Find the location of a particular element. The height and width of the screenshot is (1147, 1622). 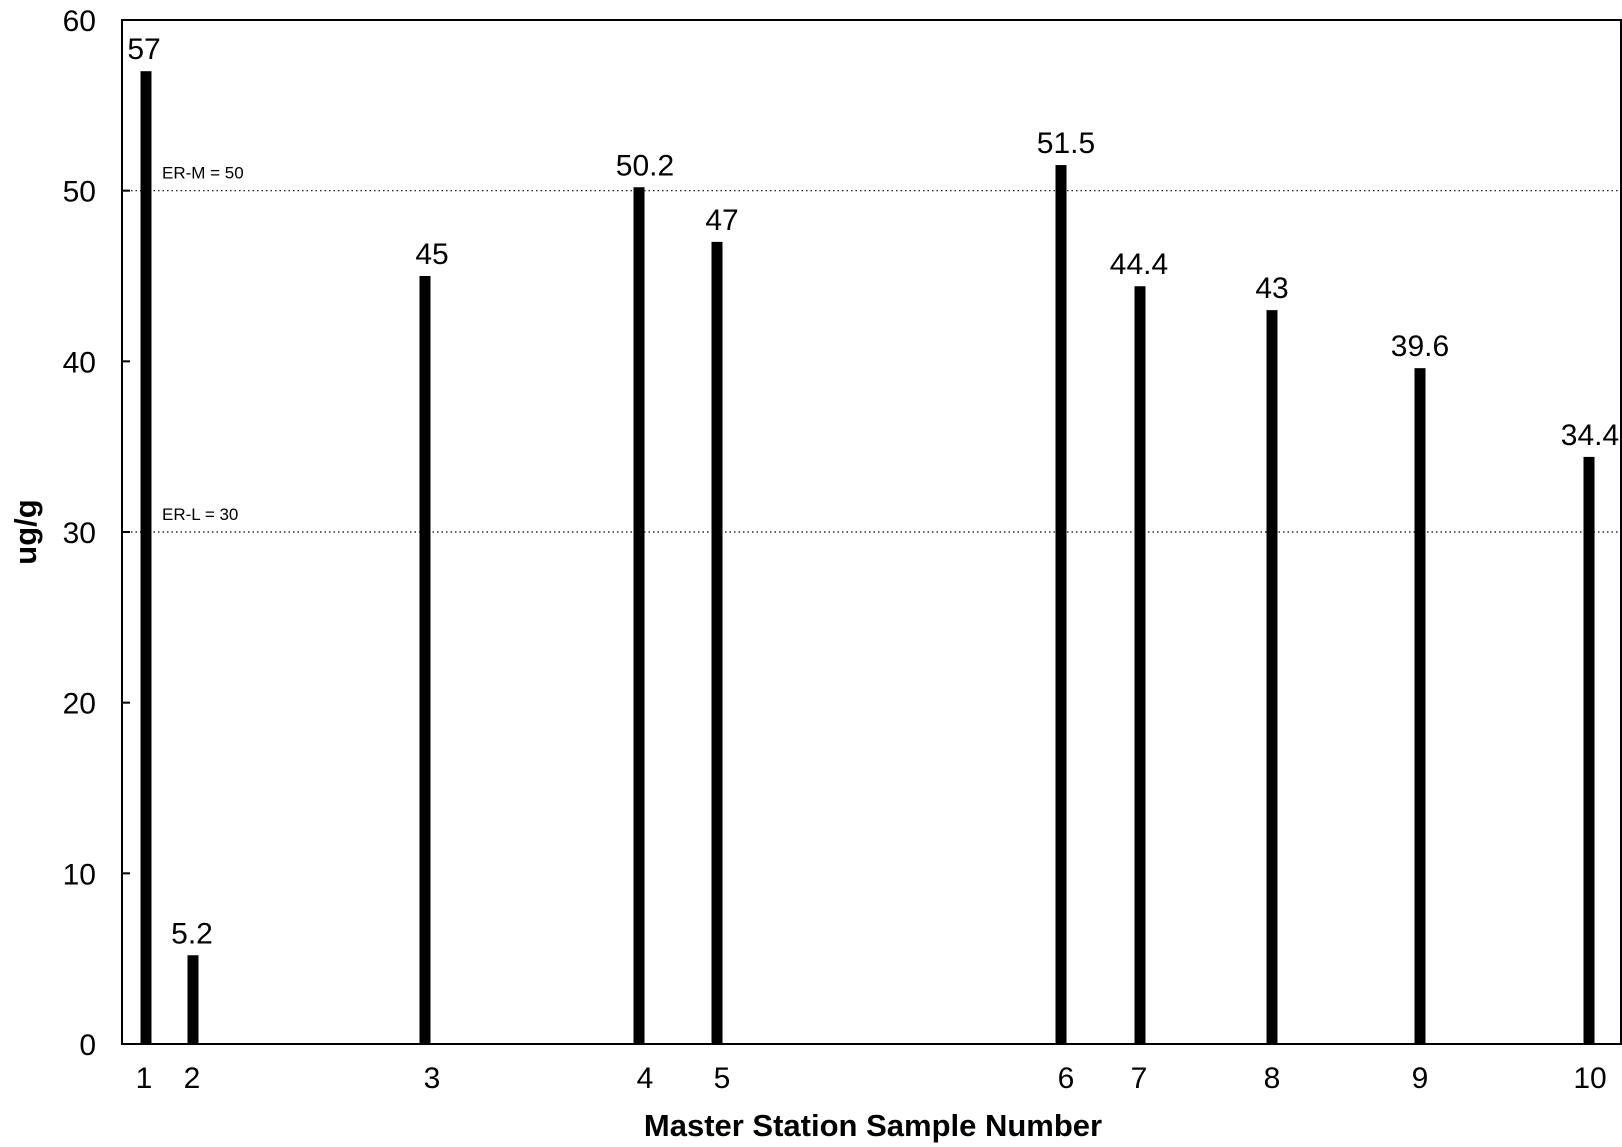

y-axis: 0 10 20 30 40 50 60 is located at coordinates (96, 533).